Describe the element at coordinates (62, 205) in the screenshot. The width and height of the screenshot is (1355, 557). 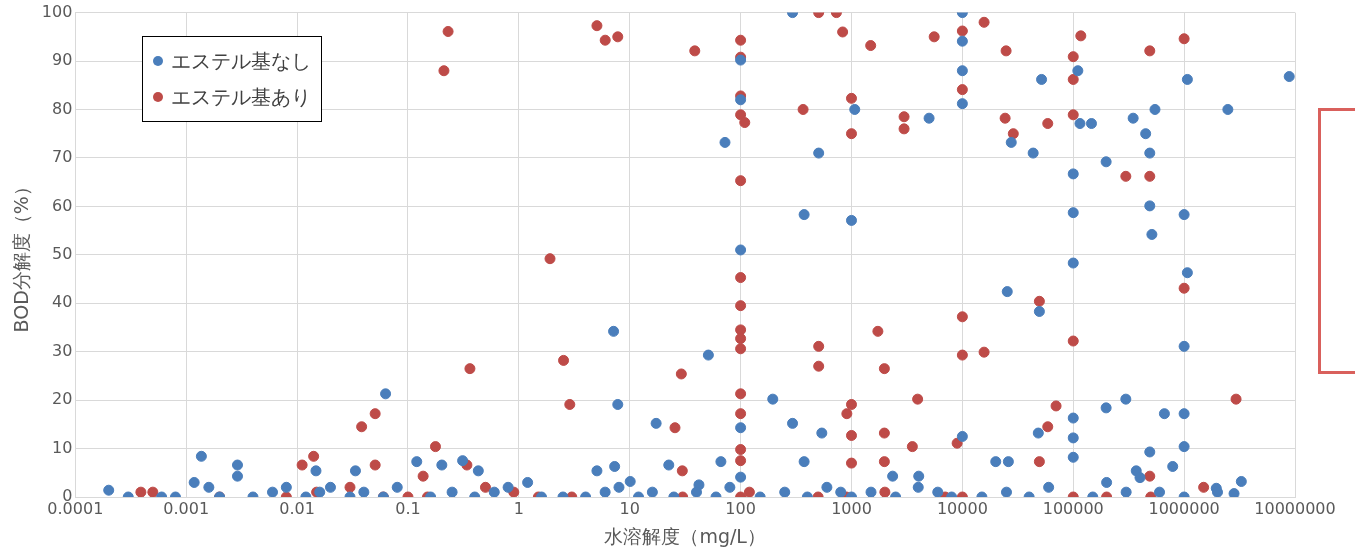
I see `y-tick-label: 60` at that location.